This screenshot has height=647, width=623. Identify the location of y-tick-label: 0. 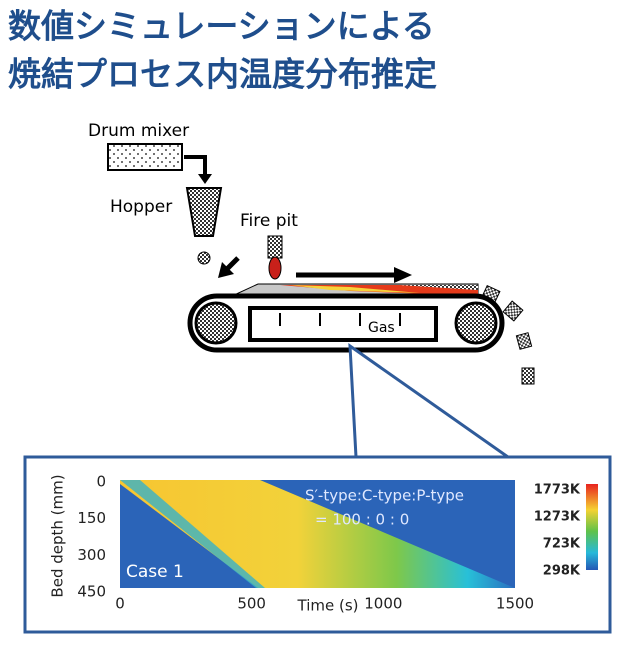
(101, 482).